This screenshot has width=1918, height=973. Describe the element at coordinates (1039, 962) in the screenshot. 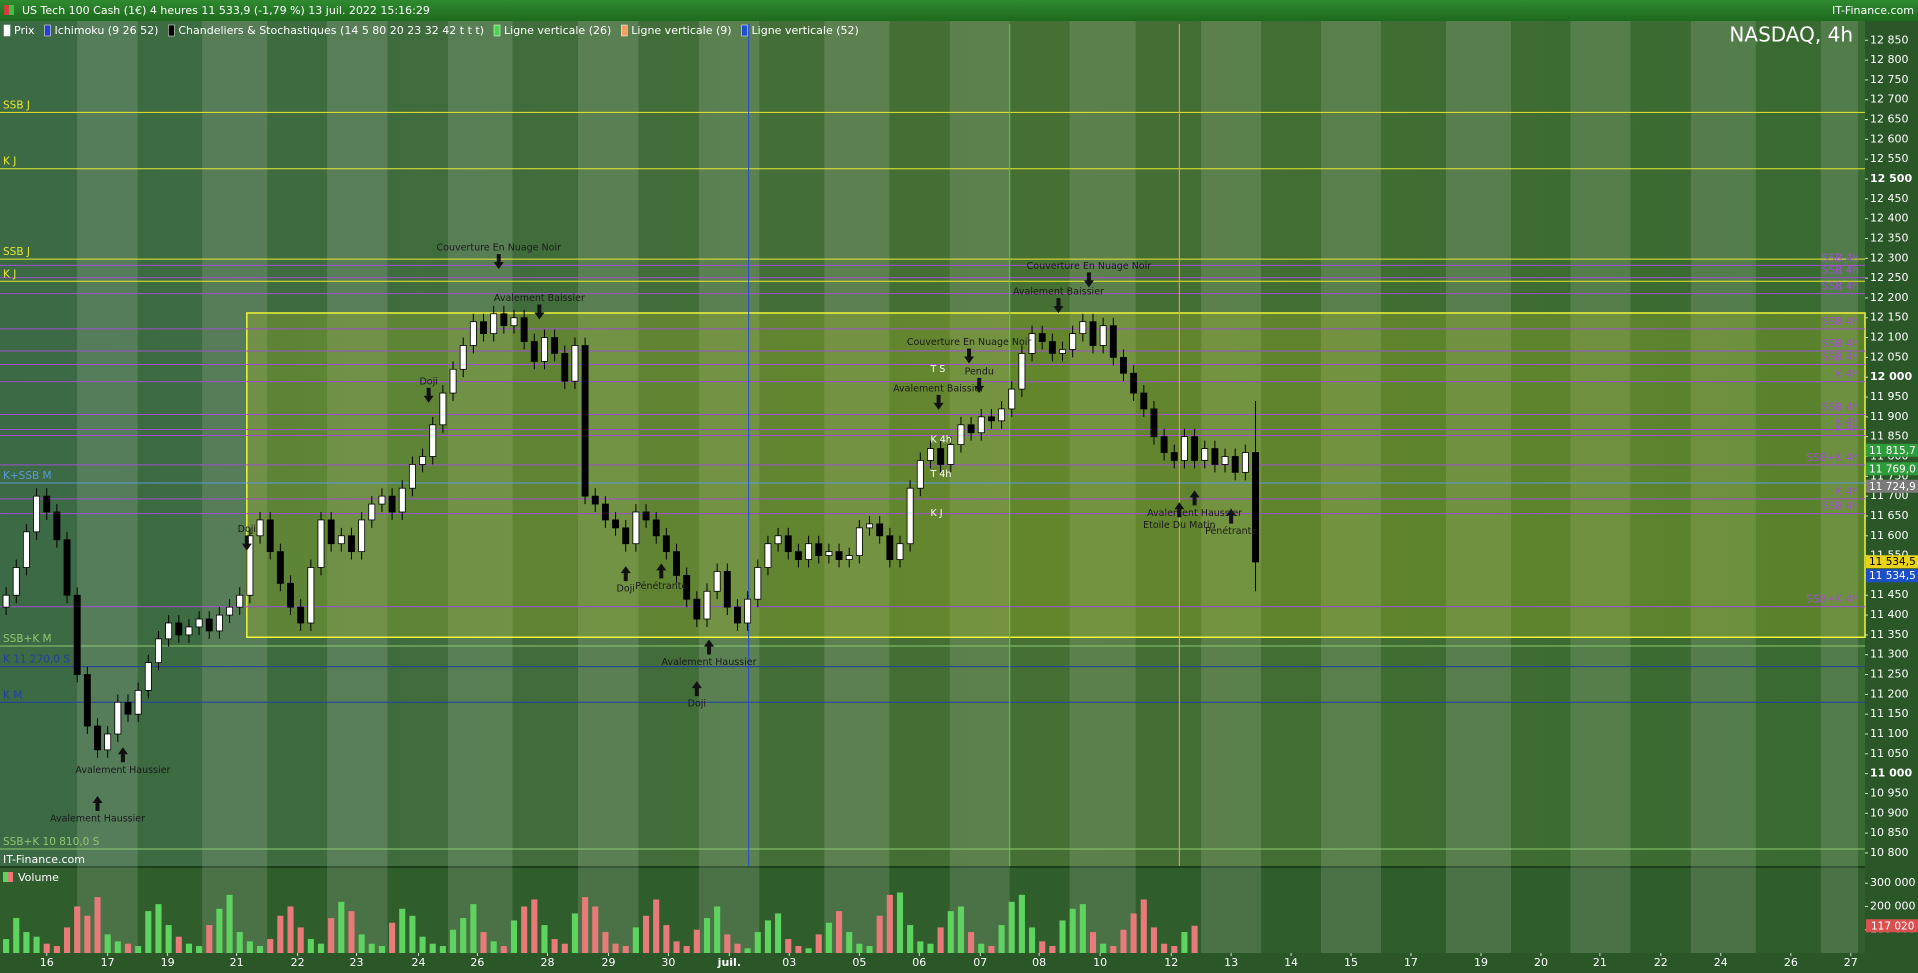

I see `x-tick-label: 08` at that location.